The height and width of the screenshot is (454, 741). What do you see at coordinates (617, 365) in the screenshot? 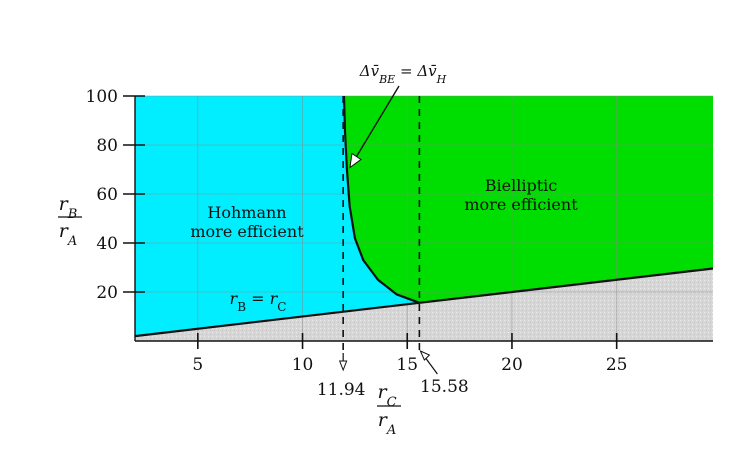
I see `x-tick-label-25: 25` at bounding box center [617, 365].